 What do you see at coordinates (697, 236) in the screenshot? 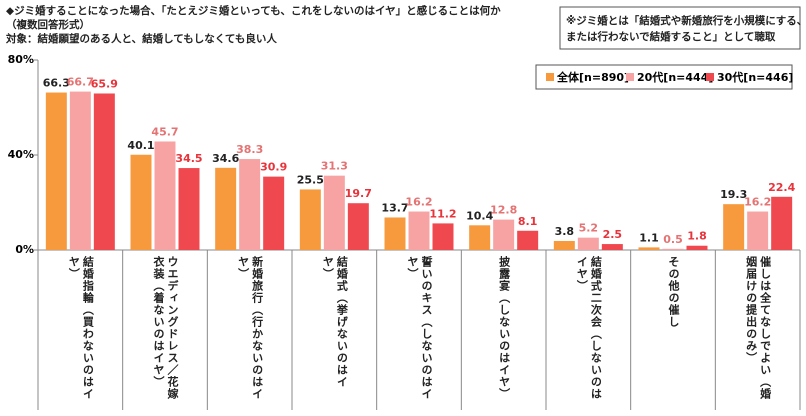
I see `value-label: 1.8` at bounding box center [697, 236].